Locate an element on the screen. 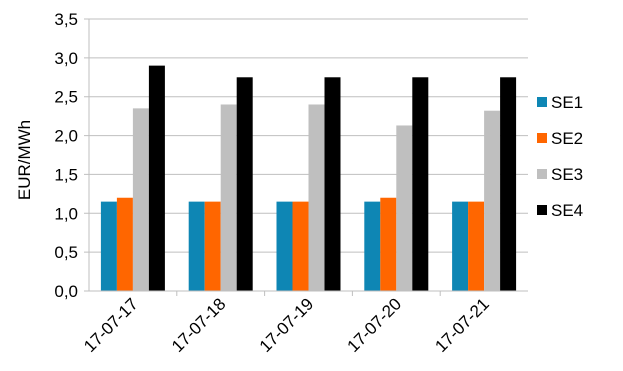  x-tick-label: 17-07-20 is located at coordinates (375, 325).